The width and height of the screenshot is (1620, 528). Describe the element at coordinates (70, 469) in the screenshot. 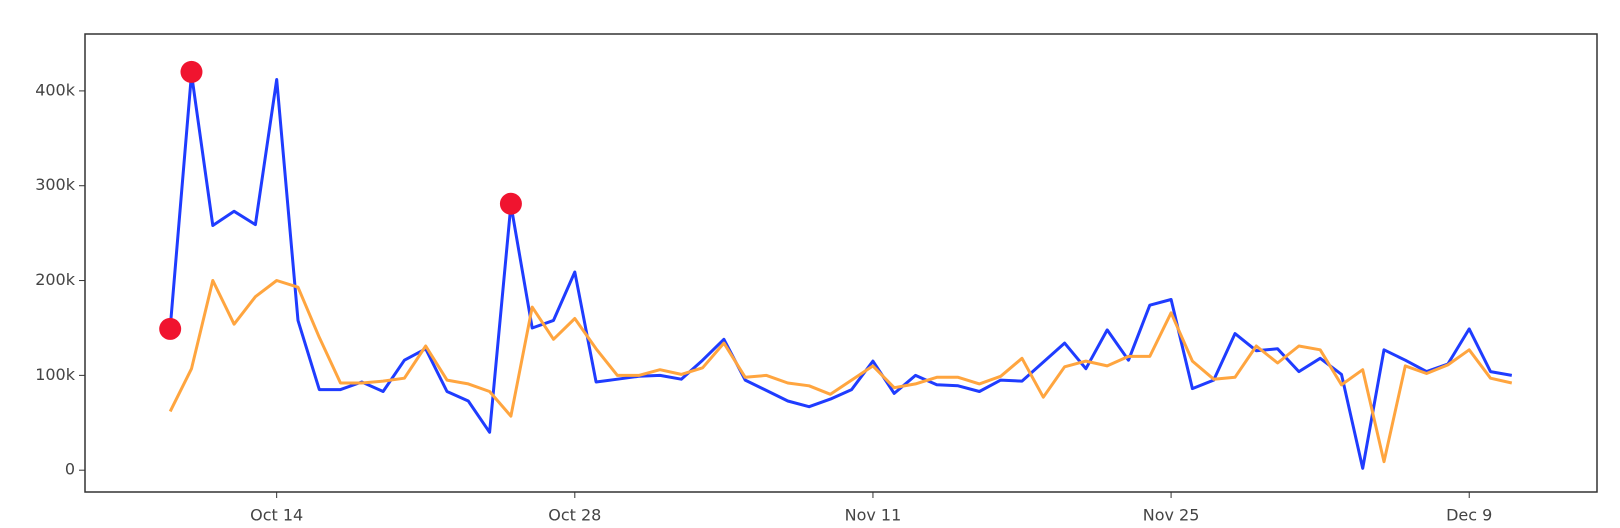

I see `y-tick-label: 0` at that location.